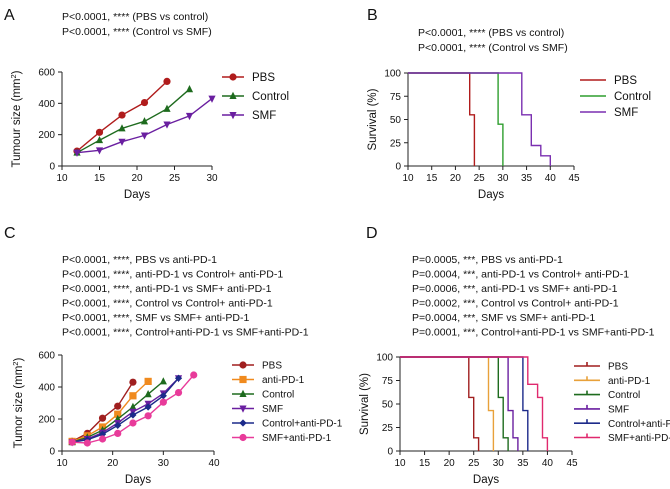 This screenshot has height=489, width=670. What do you see at coordinates (15, 364) in the screenshot?
I see `y-axis-label-sup: 2` at bounding box center [15, 364].